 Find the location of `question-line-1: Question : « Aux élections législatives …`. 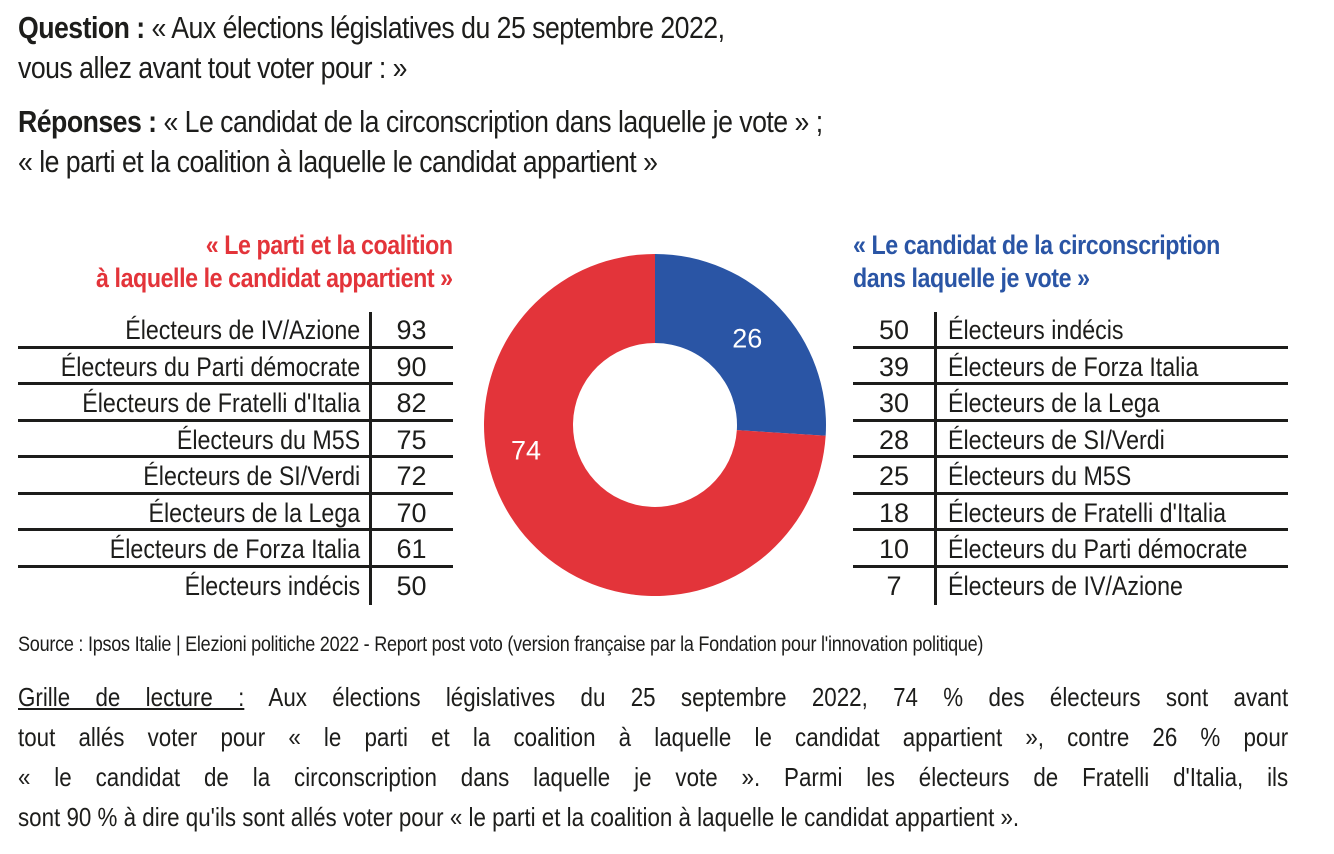

question-line-1: Question : « Aux élections législatives … is located at coordinates (371, 27).